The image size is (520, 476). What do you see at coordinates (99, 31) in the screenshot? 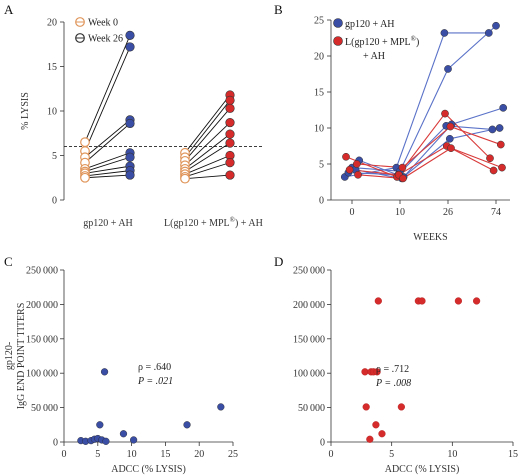
I see `panel-a-legend: Week 0 Week 26` at bounding box center [99, 31].